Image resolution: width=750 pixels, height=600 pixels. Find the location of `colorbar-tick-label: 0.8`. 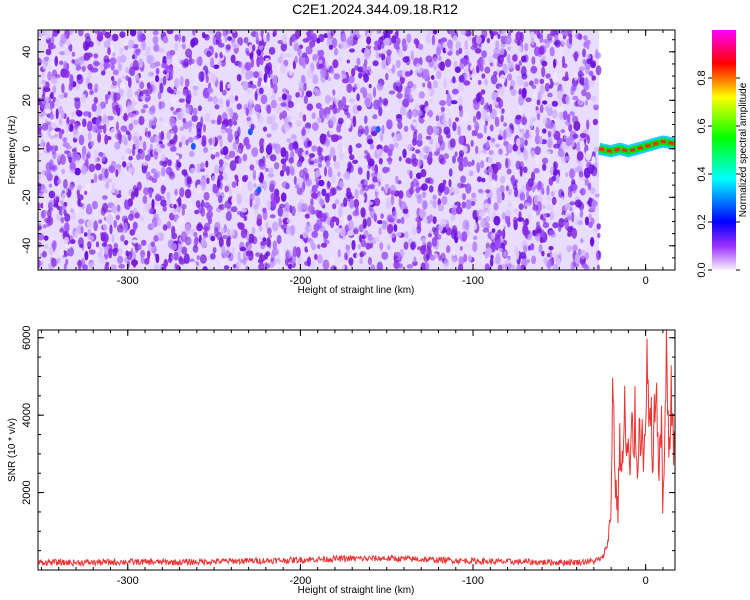

colorbar-tick-label: 0.8 is located at coordinates (702, 77).